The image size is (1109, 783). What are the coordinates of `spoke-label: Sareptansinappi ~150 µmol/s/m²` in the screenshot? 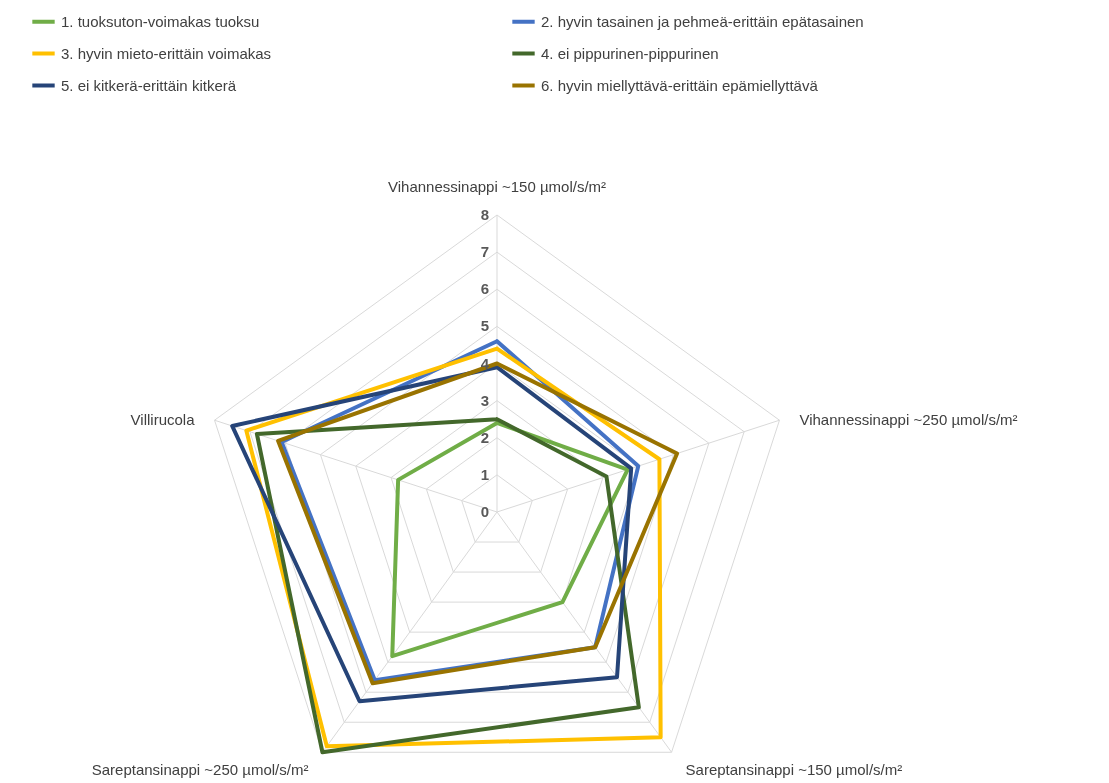 It's located at (794, 770).